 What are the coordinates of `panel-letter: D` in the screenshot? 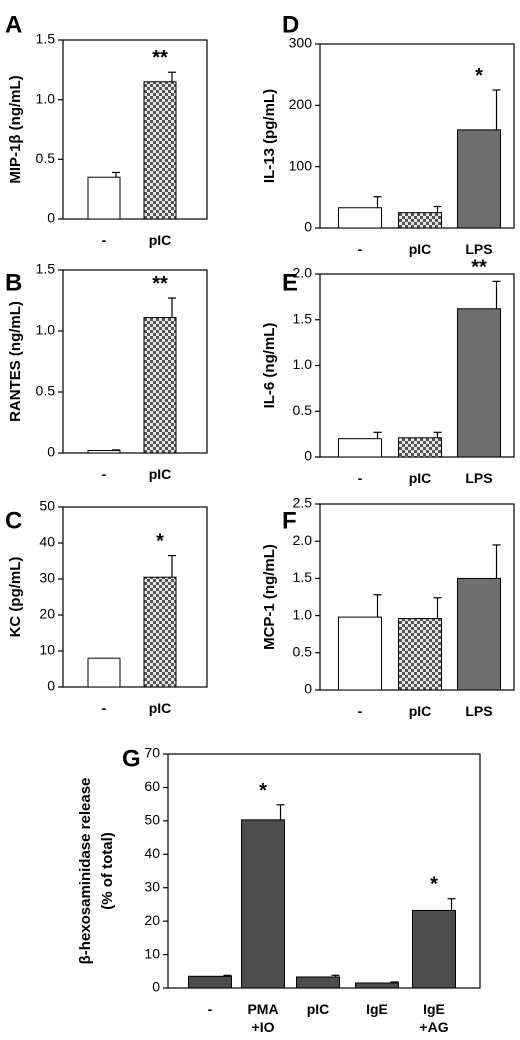 It's located at (290, 24).